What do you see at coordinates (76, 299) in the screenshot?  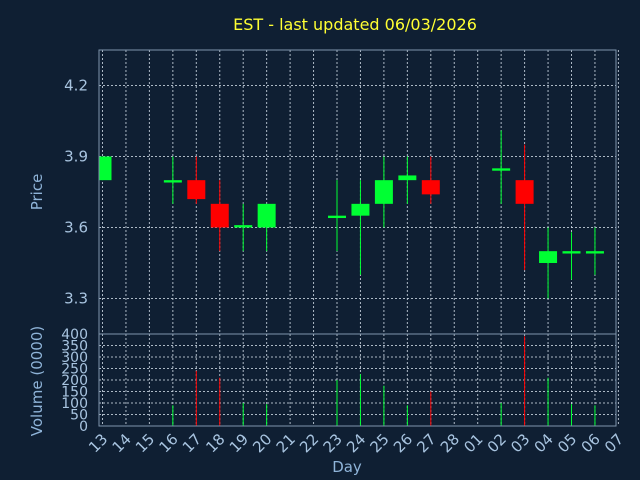 I see `price-tick-label: 3.3` at bounding box center [76, 299].